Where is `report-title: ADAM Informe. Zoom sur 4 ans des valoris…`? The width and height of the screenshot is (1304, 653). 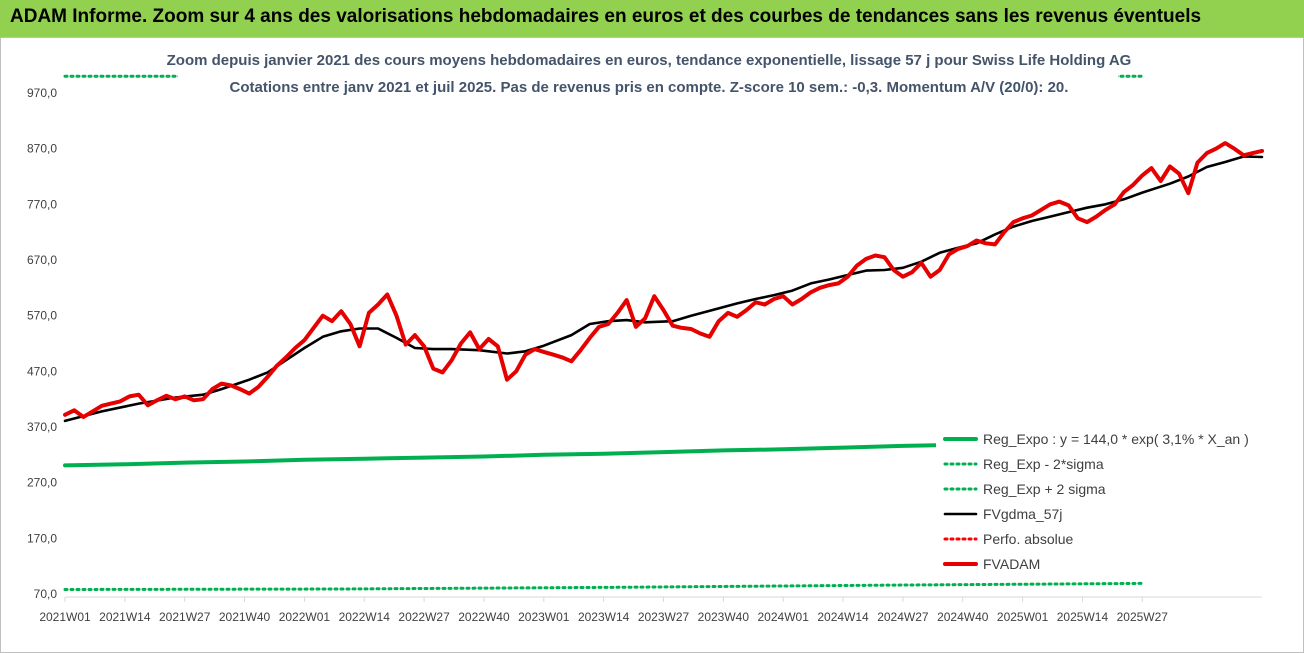
report-title: ADAM Informe. Zoom sur 4 ans des valoris… is located at coordinates (606, 16).